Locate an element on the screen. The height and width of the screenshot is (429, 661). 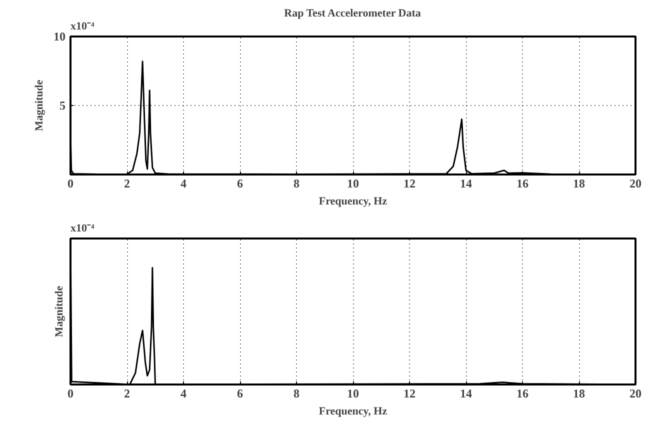
y-tick-label: 5 is located at coordinates (63, 105).